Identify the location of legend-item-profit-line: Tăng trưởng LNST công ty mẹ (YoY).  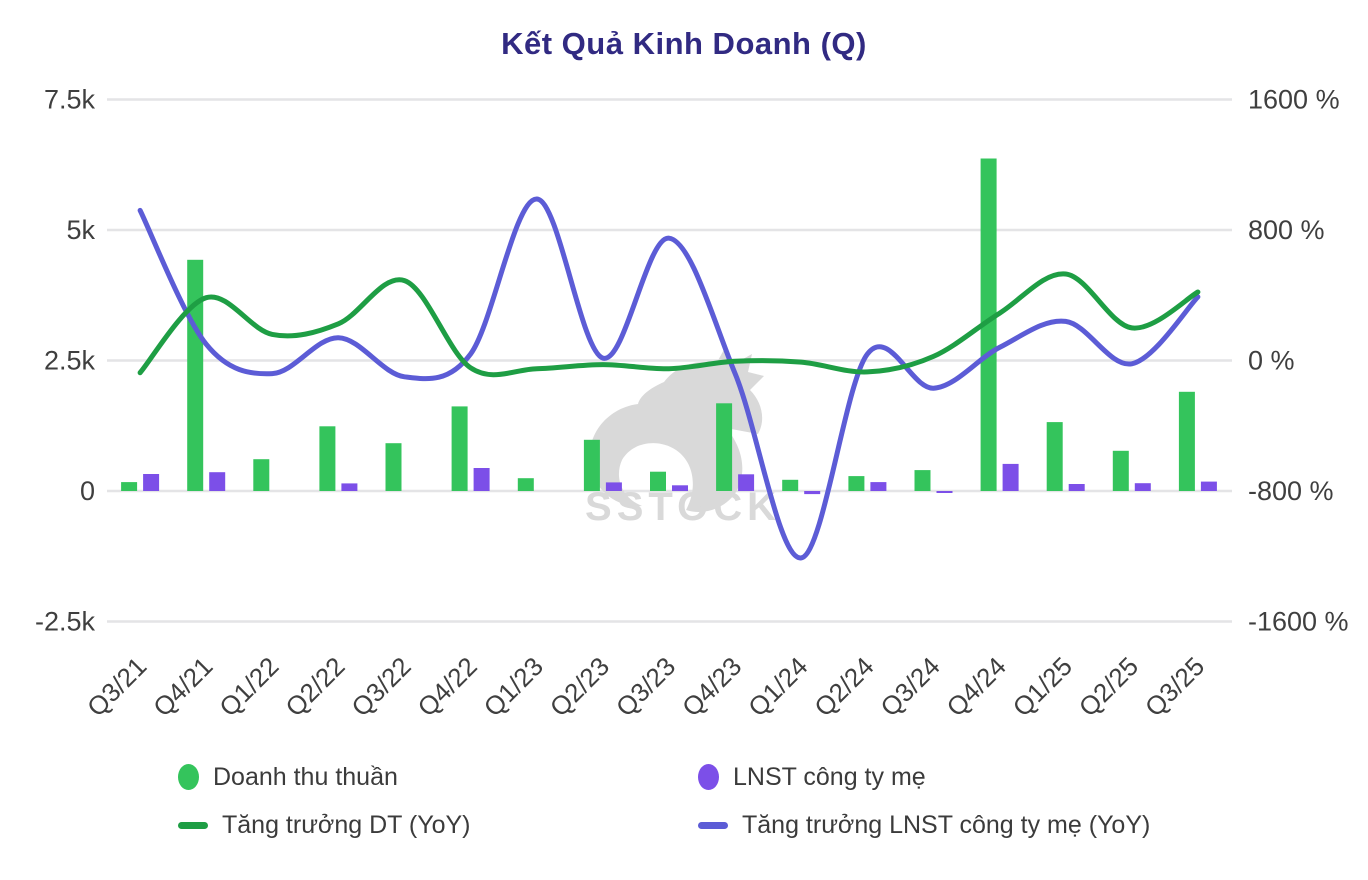
(924, 825).